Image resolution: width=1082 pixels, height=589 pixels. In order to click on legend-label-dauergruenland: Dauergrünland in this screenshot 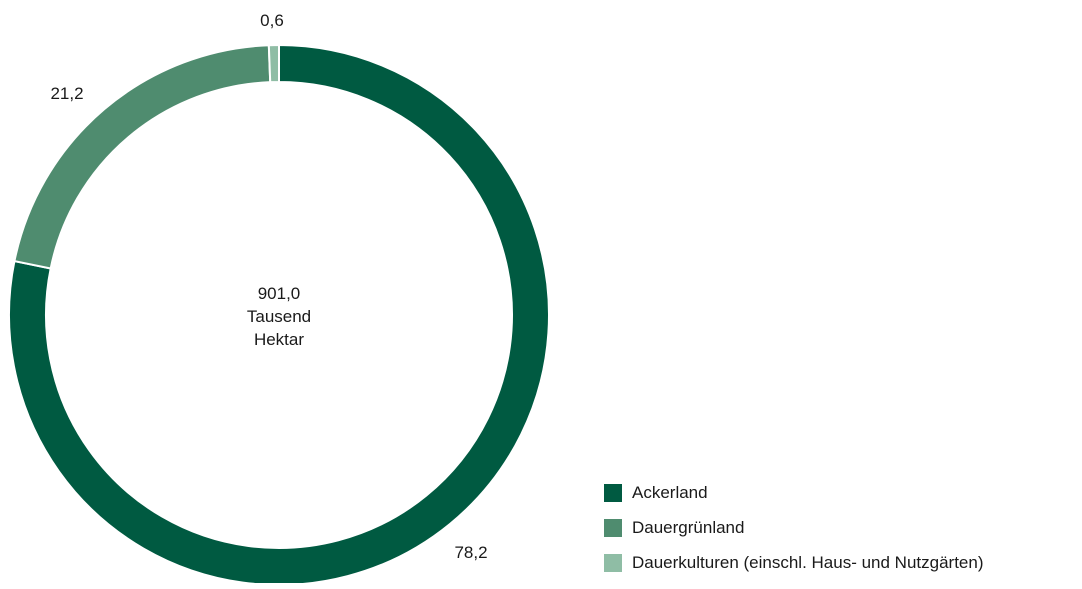, I will do `click(688, 527)`.